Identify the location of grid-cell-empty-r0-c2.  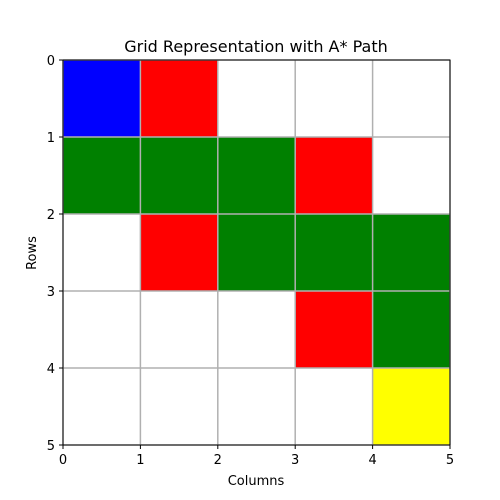
(256, 98).